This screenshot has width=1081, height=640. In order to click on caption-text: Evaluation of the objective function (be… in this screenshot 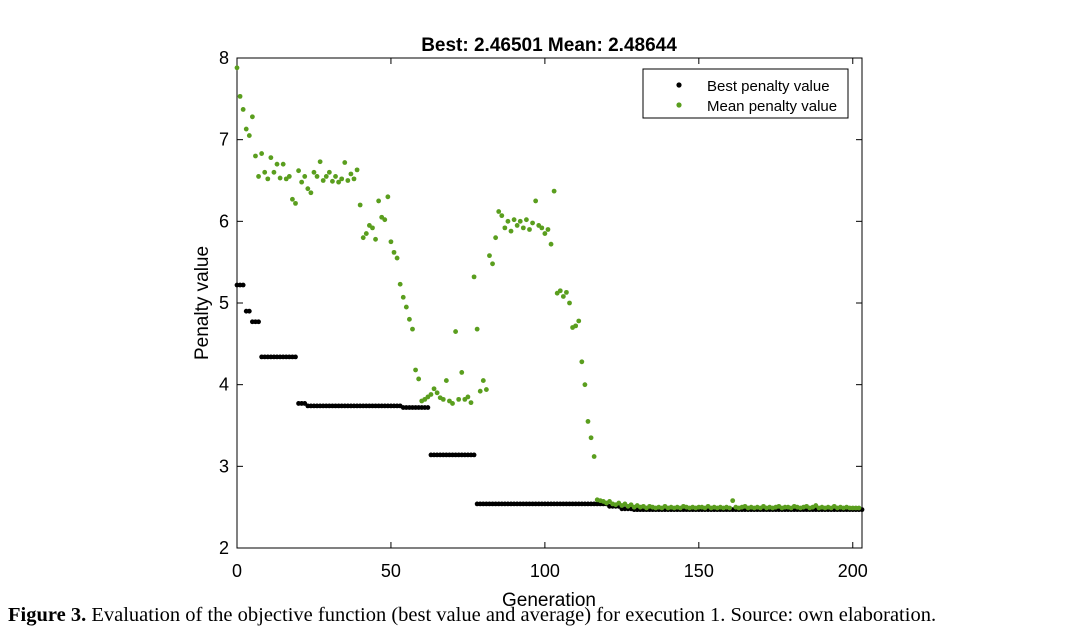, I will do `click(511, 615)`.